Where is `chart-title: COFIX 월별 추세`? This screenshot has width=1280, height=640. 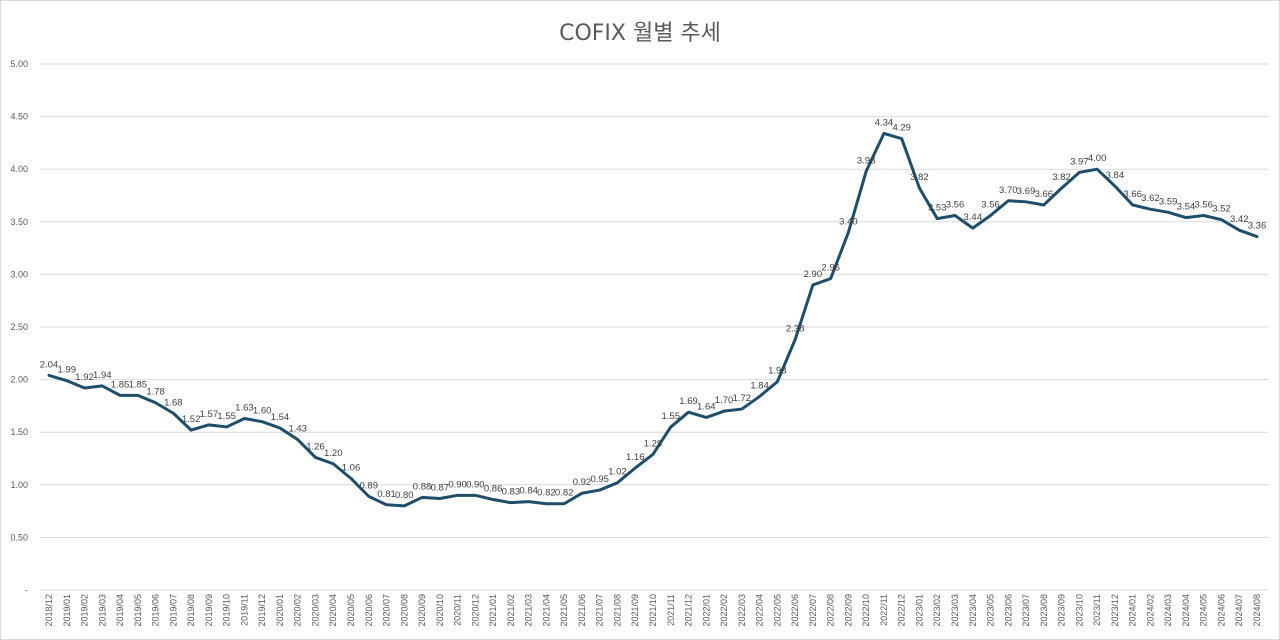
chart-title: COFIX 월별 추세 is located at coordinates (640, 33).